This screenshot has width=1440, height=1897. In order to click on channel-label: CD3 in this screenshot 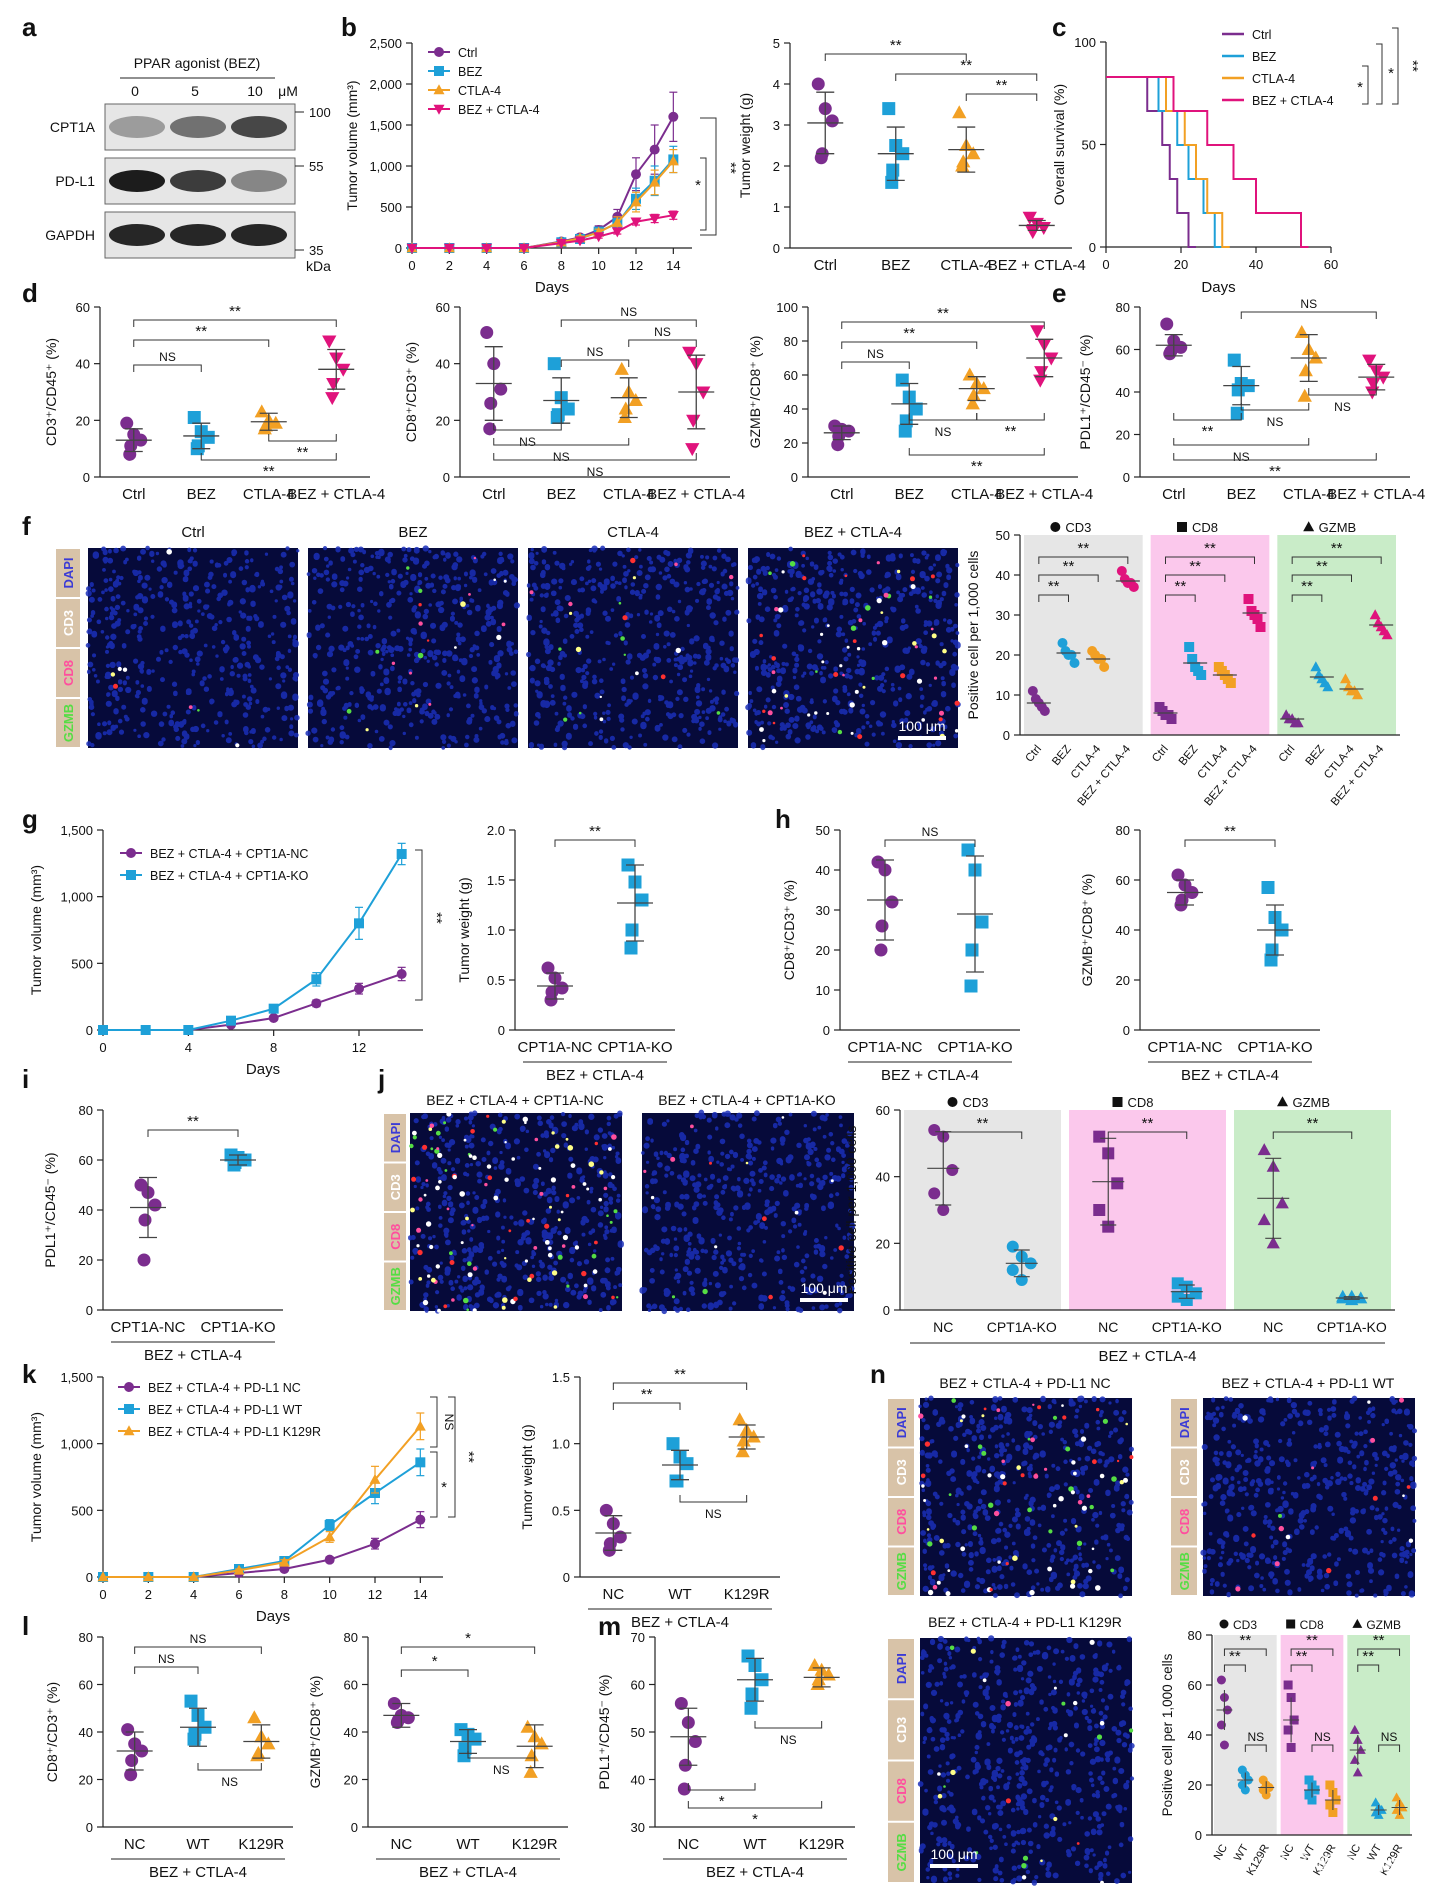, I will do `click(901, 1472)`.